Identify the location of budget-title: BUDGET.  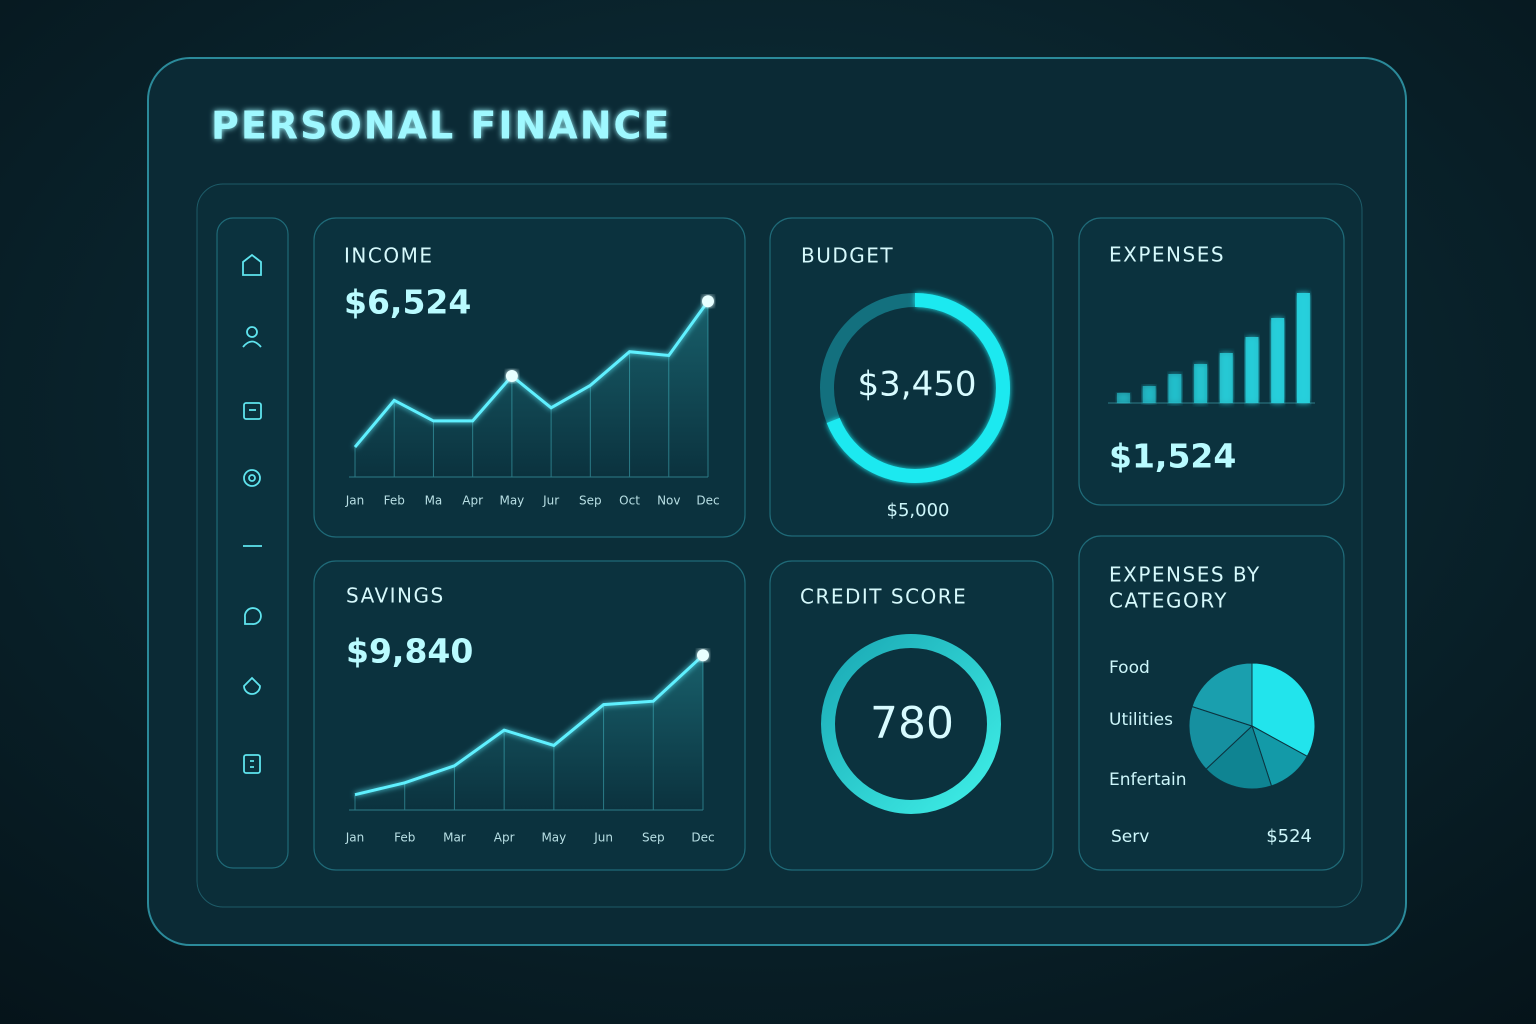
(847, 256).